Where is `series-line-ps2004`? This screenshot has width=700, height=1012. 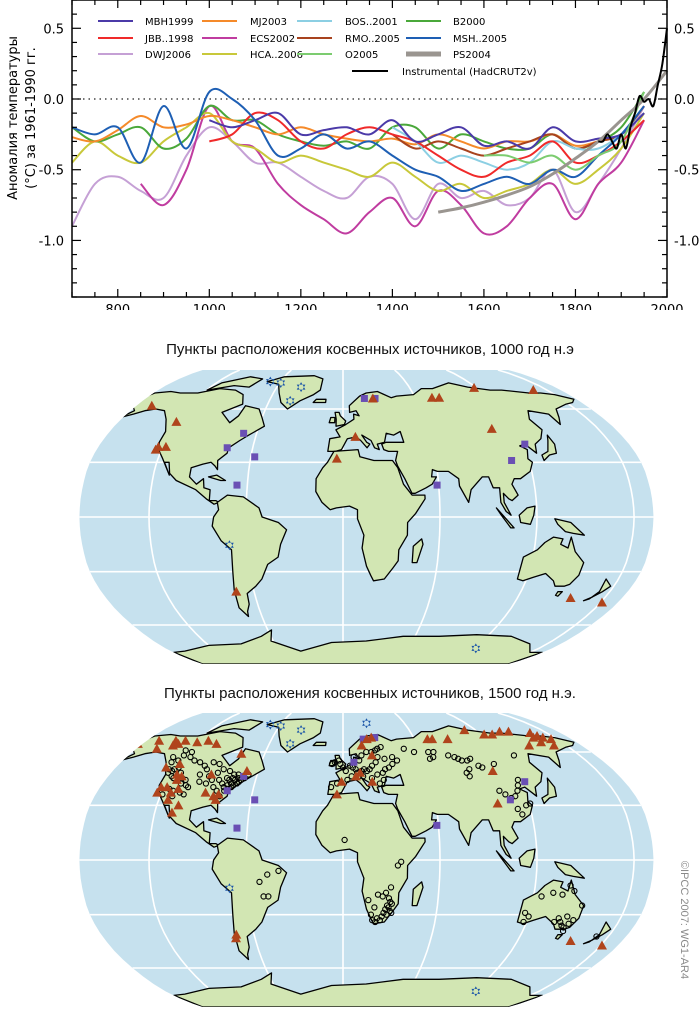 series-line-ps2004 is located at coordinates (553, 141).